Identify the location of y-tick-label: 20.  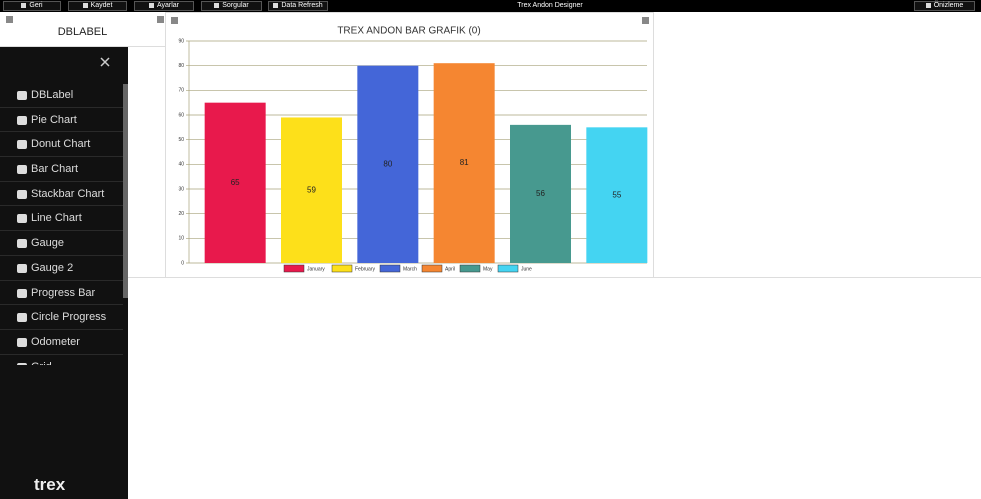
(181, 214).